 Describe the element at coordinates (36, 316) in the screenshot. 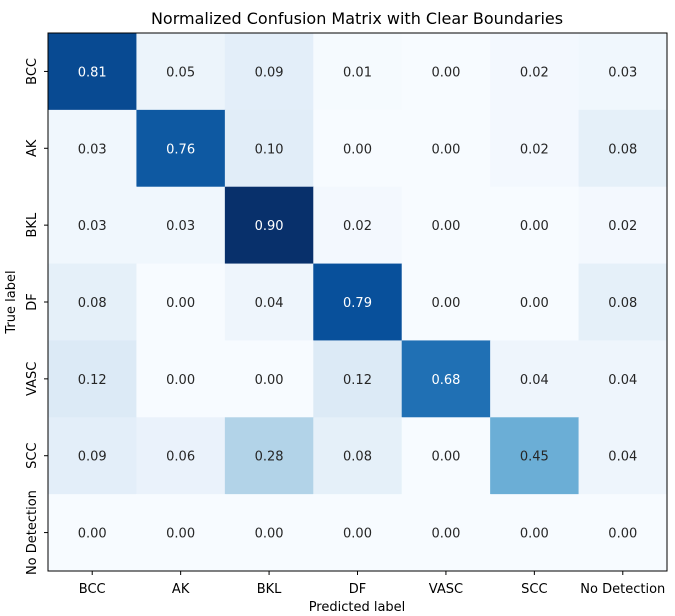

I see `y-axis: BCC AK BKL DF VASC SCC No Detection` at that location.